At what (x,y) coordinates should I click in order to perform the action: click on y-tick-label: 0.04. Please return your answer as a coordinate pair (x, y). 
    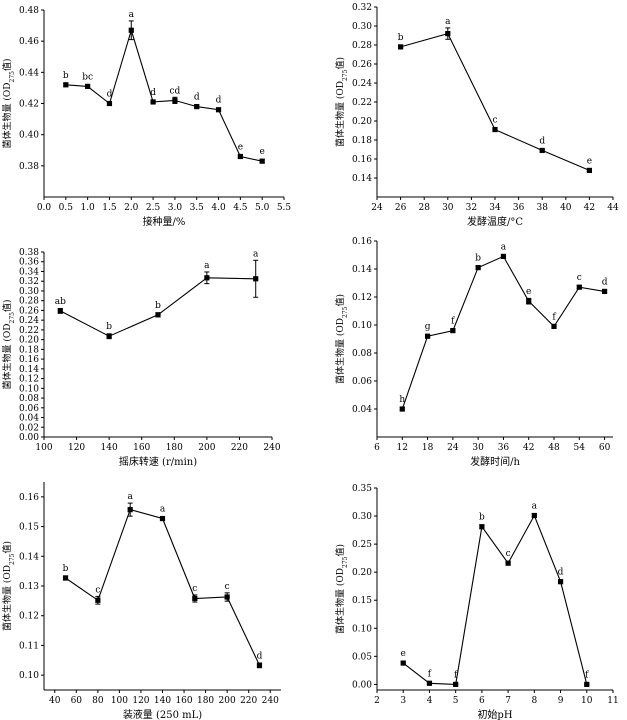
    Looking at the image, I should click on (362, 410).